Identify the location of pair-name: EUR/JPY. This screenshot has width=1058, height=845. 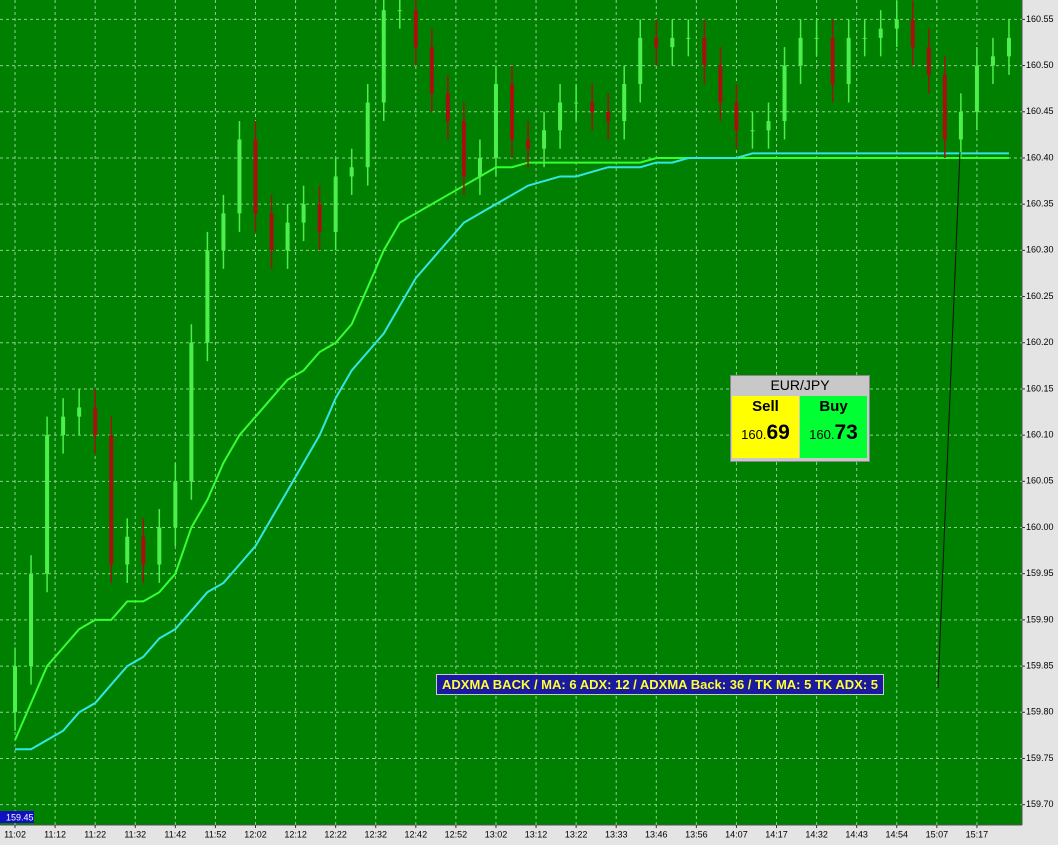
(800, 385).